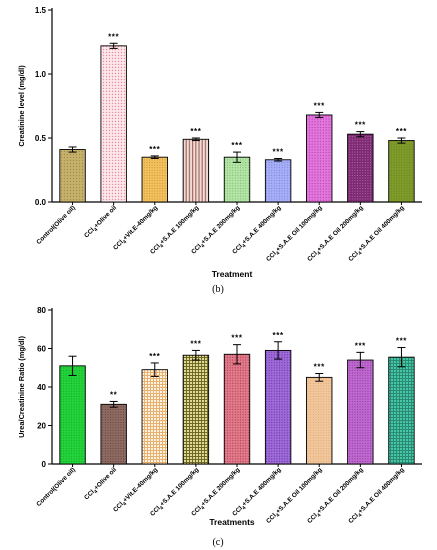 This screenshot has height=550, width=437. What do you see at coordinates (44, 464) in the screenshot?
I see `y-tick-label: 0` at bounding box center [44, 464].